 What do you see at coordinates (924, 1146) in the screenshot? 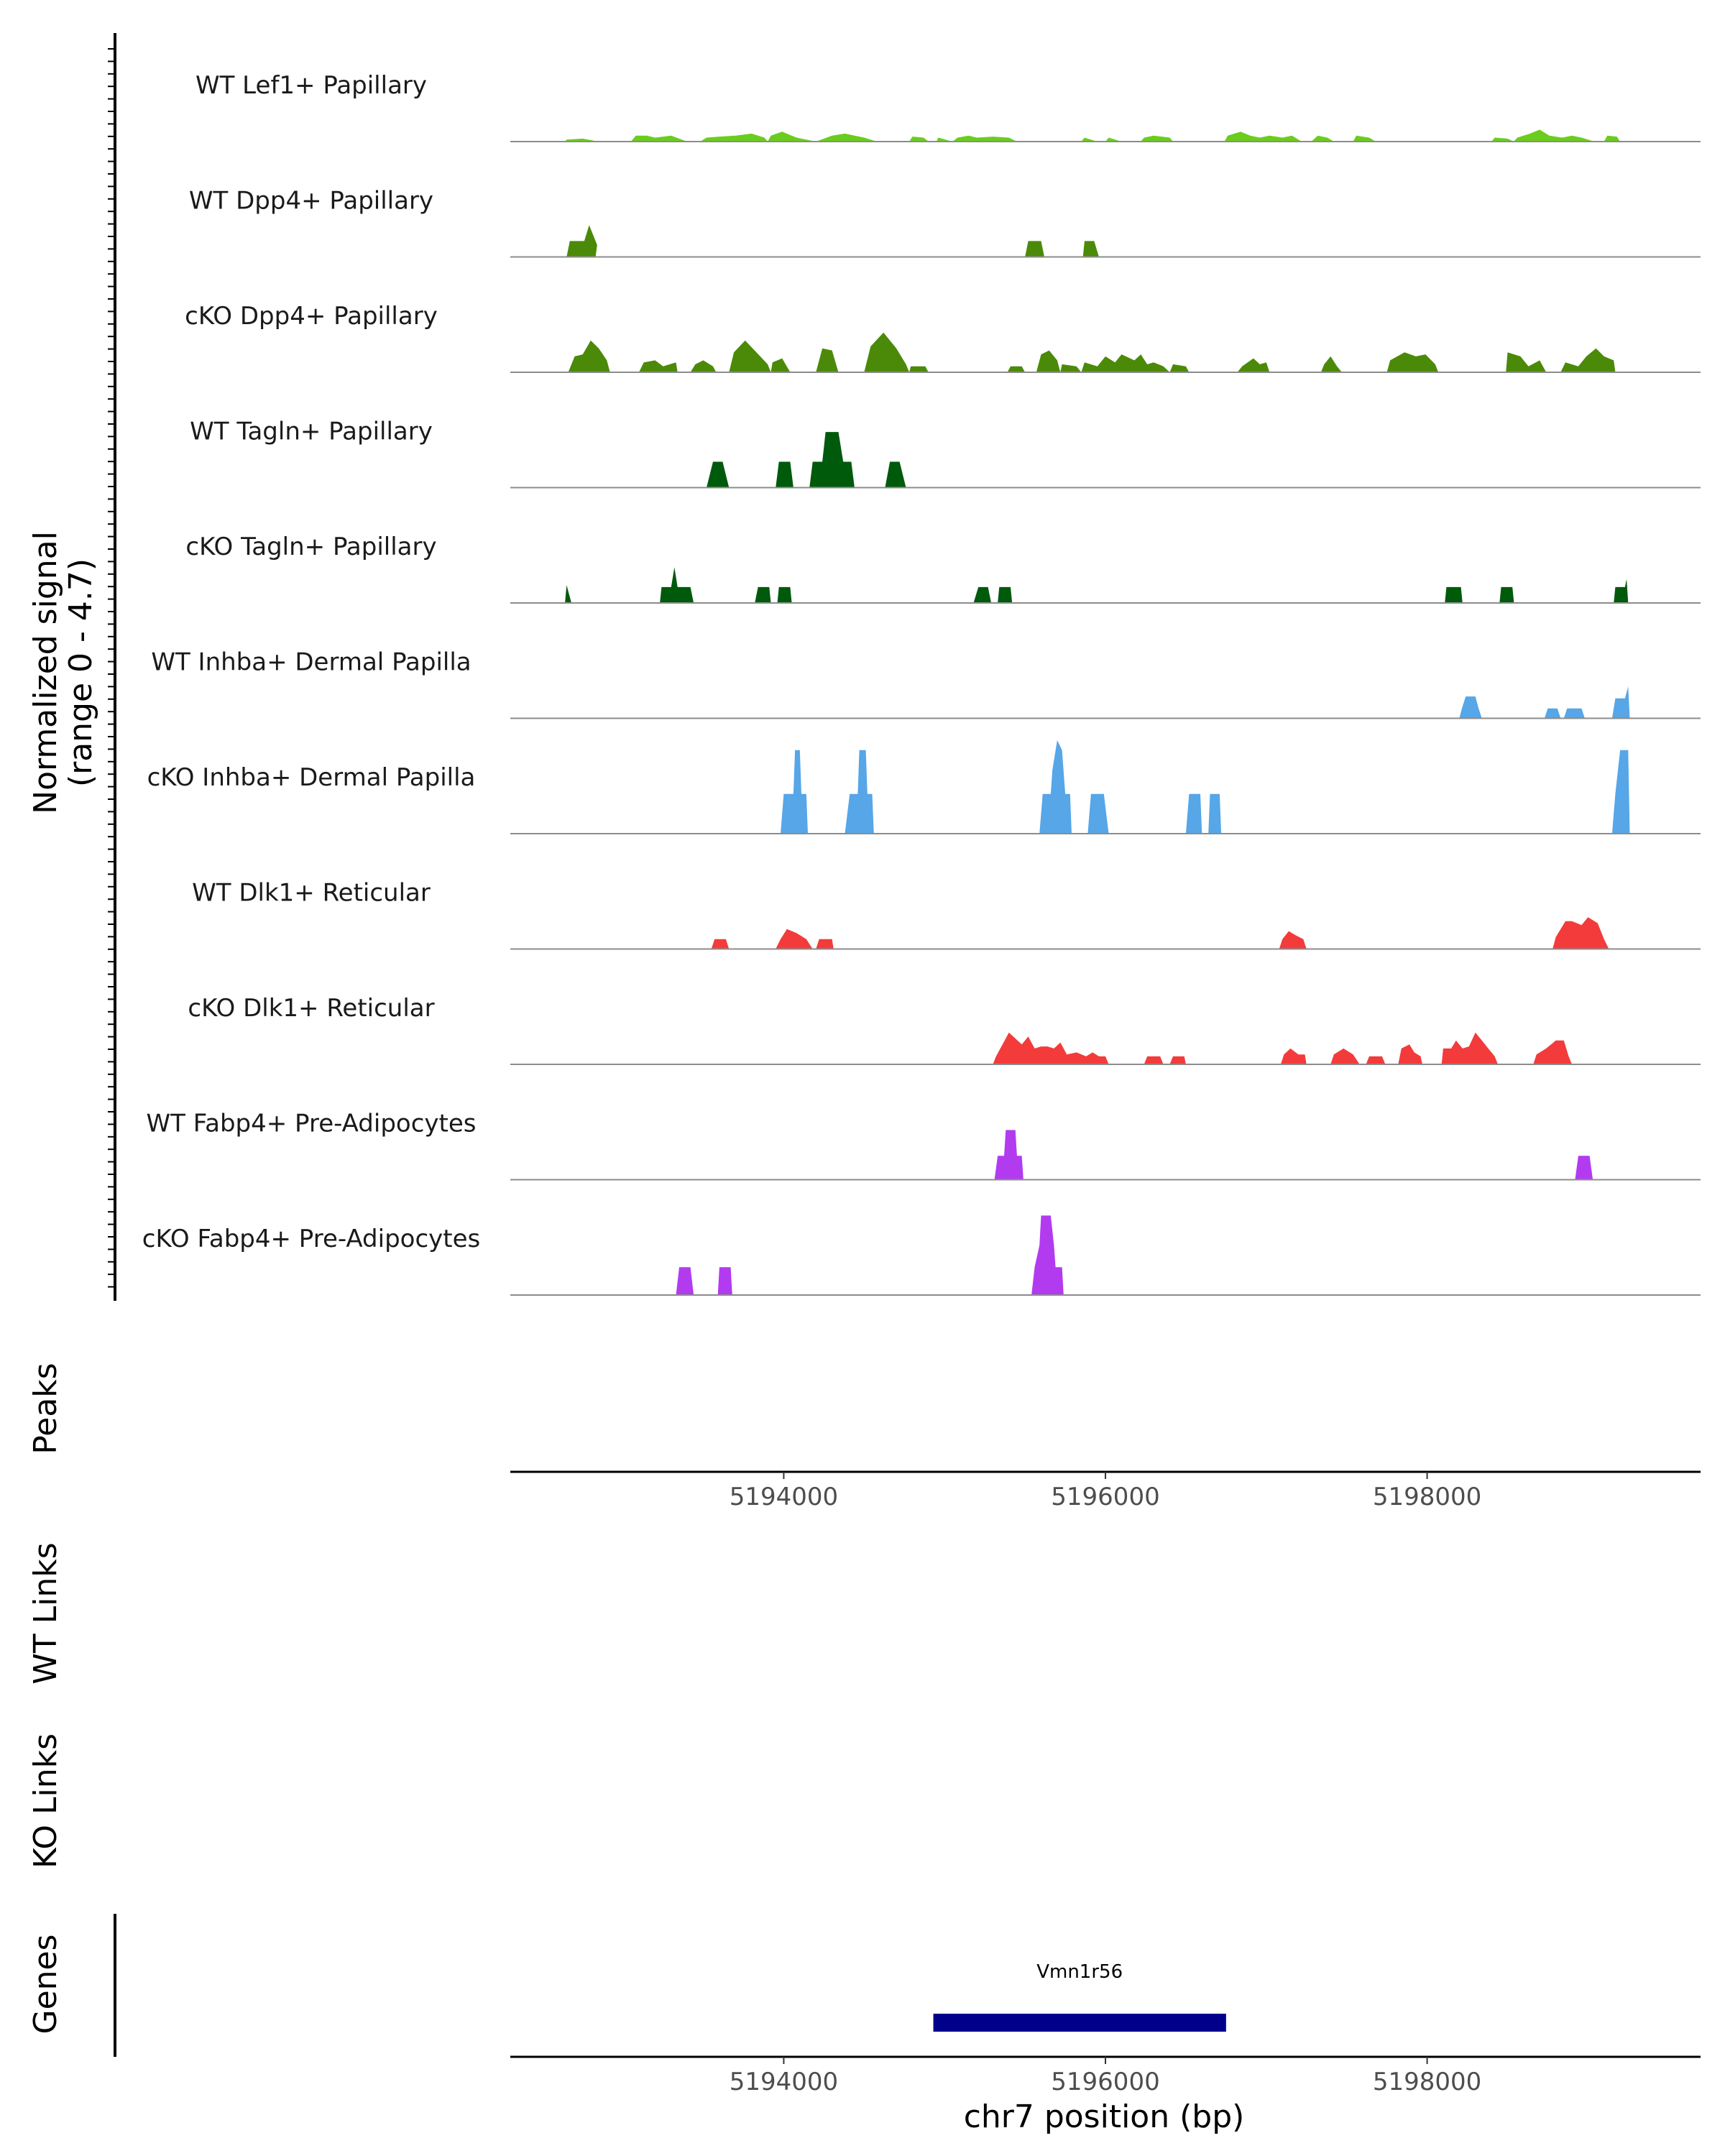
I see `track-10: WT Fabp4+ Pre-Adipocytes` at bounding box center [924, 1146].